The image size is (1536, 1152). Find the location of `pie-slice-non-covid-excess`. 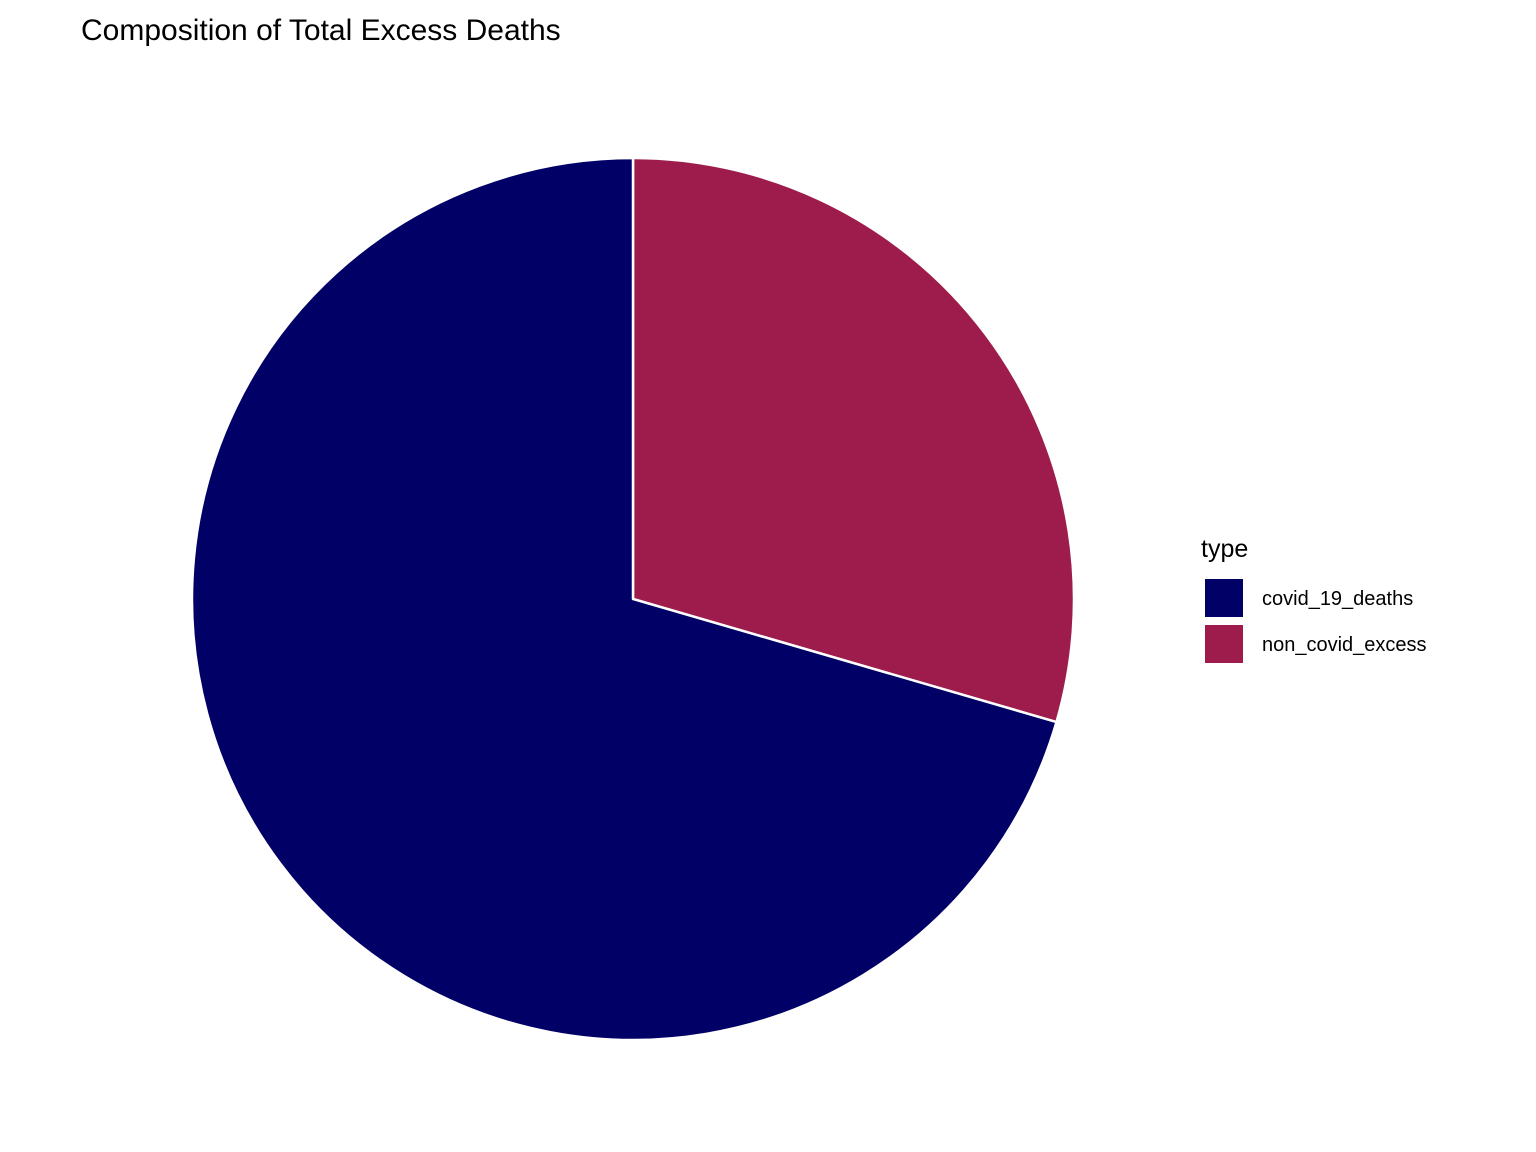

pie-slice-non-covid-excess is located at coordinates (853, 440).